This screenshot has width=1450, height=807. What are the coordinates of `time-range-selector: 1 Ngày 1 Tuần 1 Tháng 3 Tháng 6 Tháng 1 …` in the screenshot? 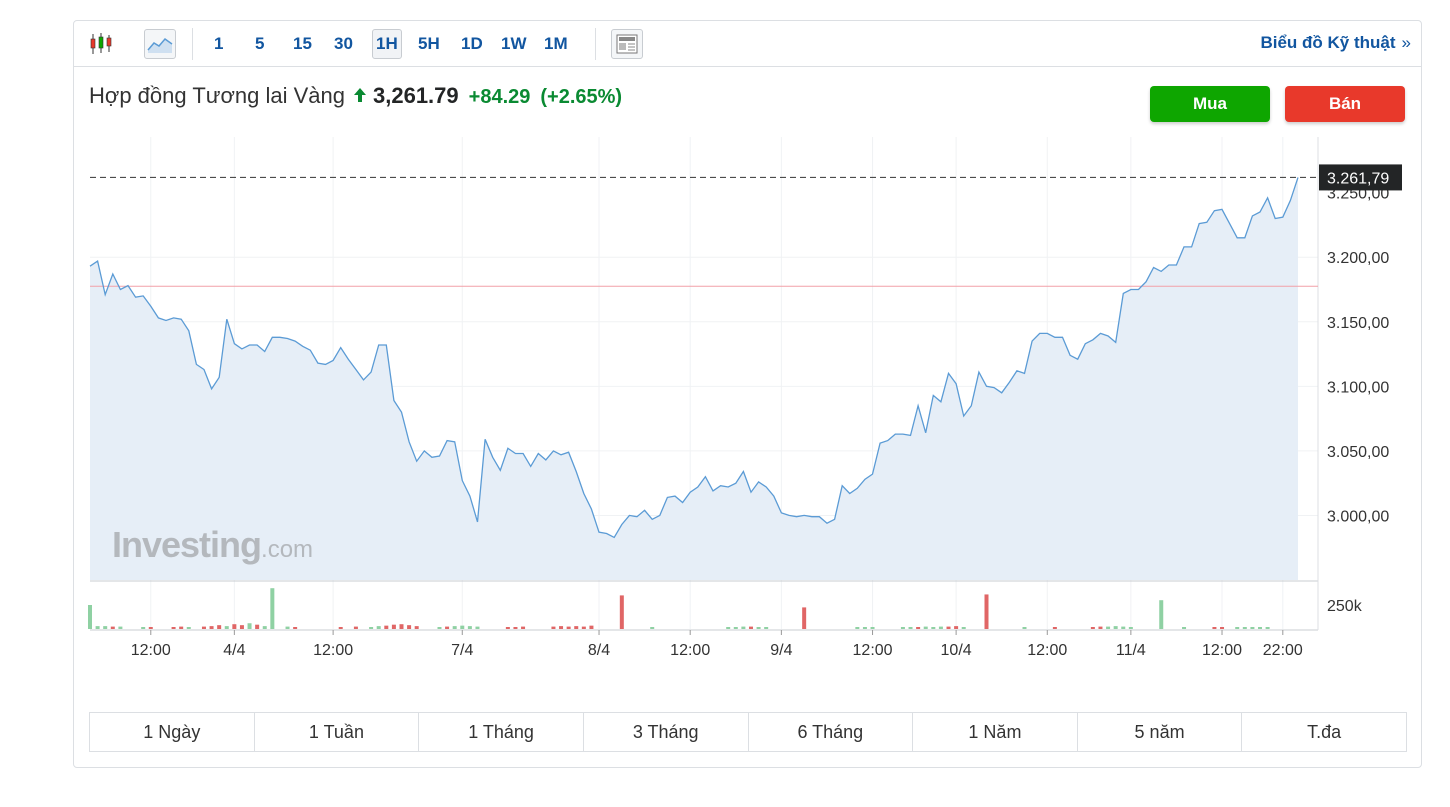 It's located at (748, 732).